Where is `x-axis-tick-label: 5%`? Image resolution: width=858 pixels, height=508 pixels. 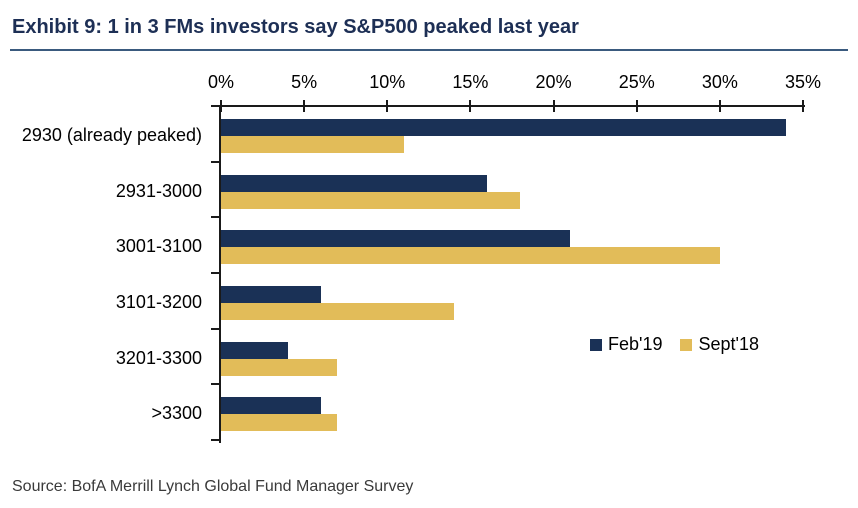 x-axis-tick-label: 5% is located at coordinates (304, 82).